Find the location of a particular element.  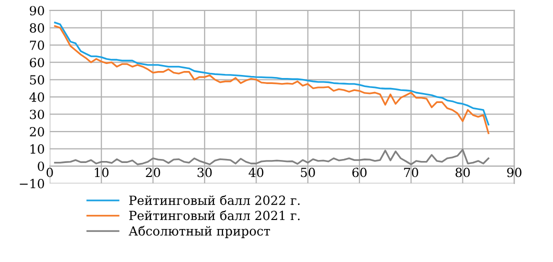

x-tick-label: 50 is located at coordinates (307, 173).